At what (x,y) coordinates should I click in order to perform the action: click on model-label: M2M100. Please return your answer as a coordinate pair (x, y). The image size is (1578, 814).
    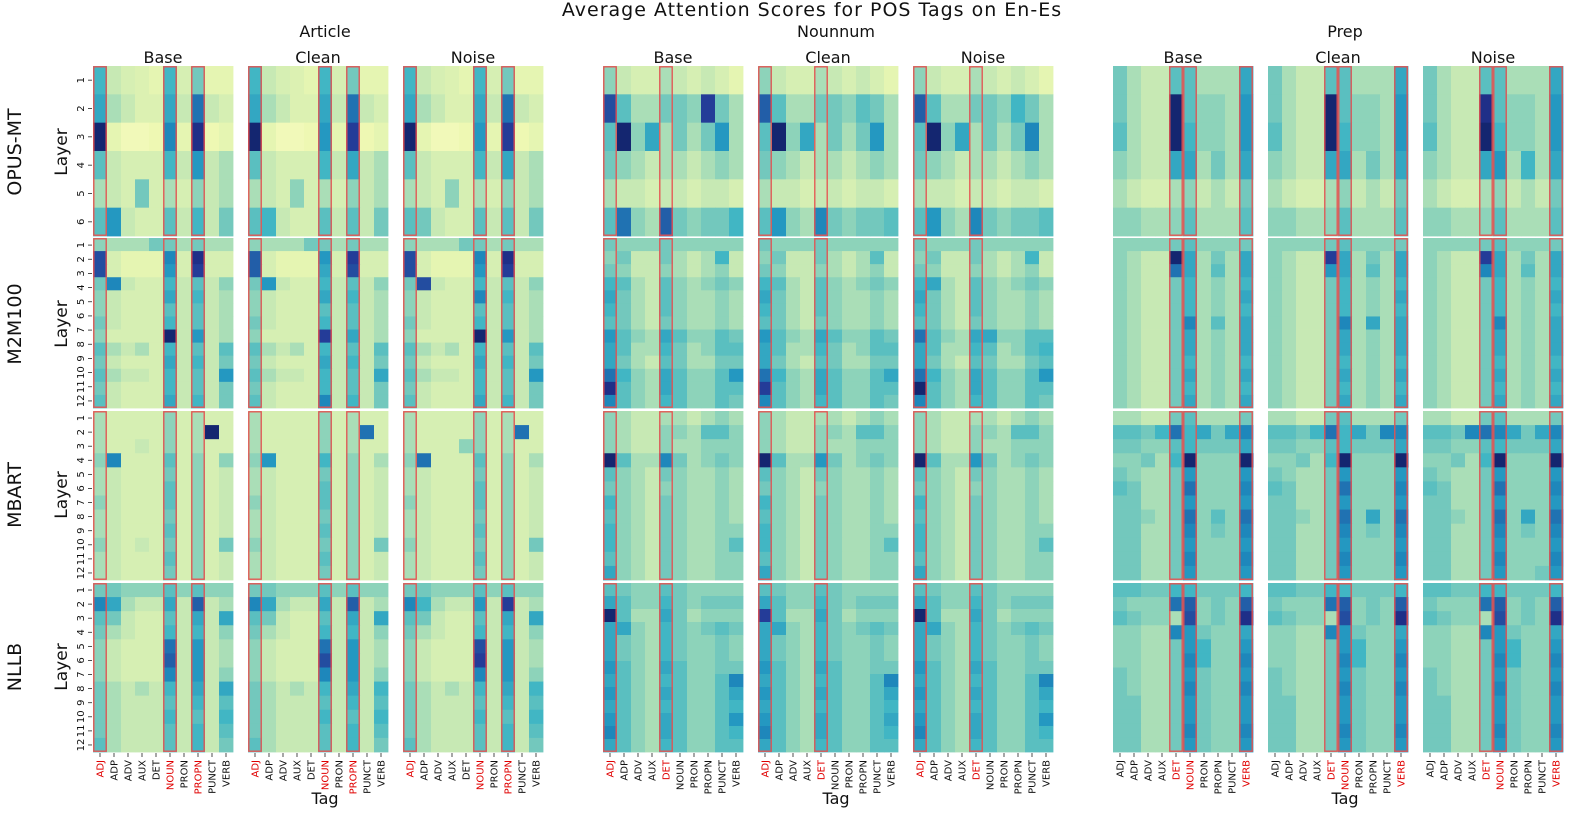
    Looking at the image, I should click on (15, 323).